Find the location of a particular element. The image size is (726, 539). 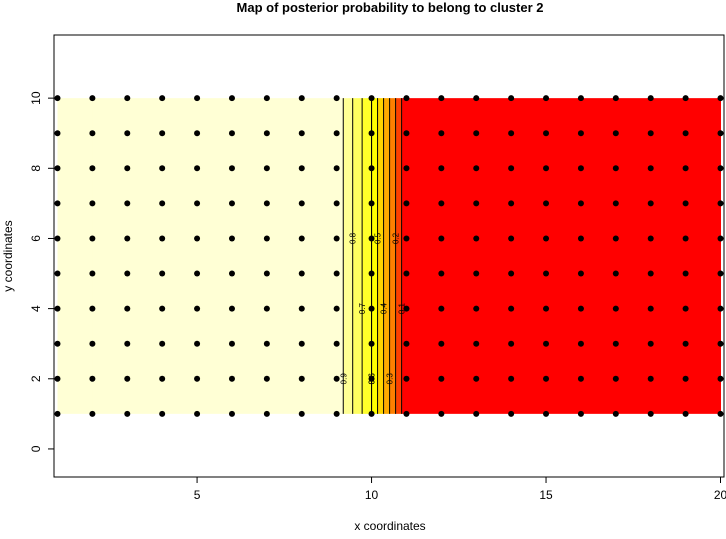

contour-label: 0.5 is located at coordinates (378, 238).